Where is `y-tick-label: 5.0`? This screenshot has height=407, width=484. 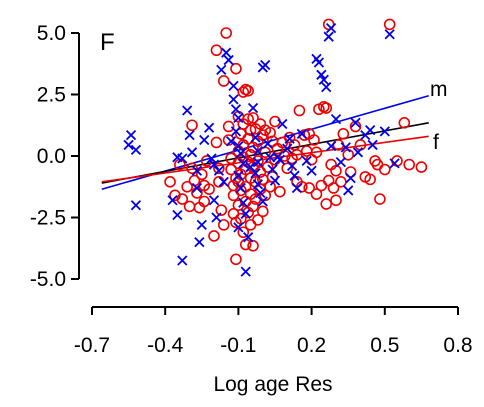 y-tick-label: 5.0 is located at coordinates (51, 33).